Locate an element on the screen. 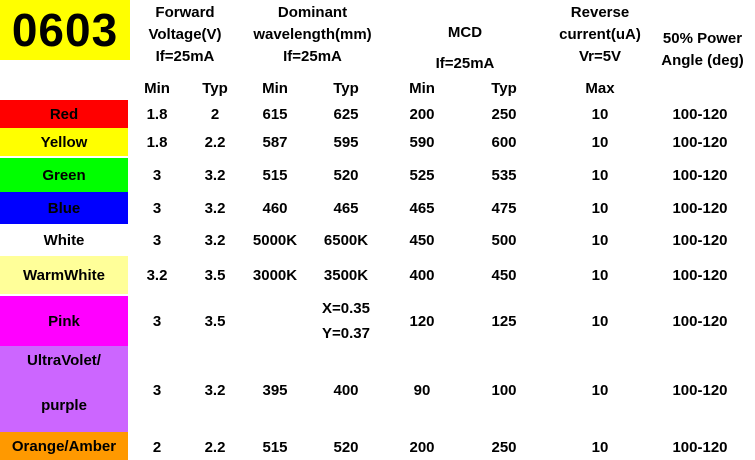 This screenshot has height=460, width=755. color-name: Pink is located at coordinates (64, 321).